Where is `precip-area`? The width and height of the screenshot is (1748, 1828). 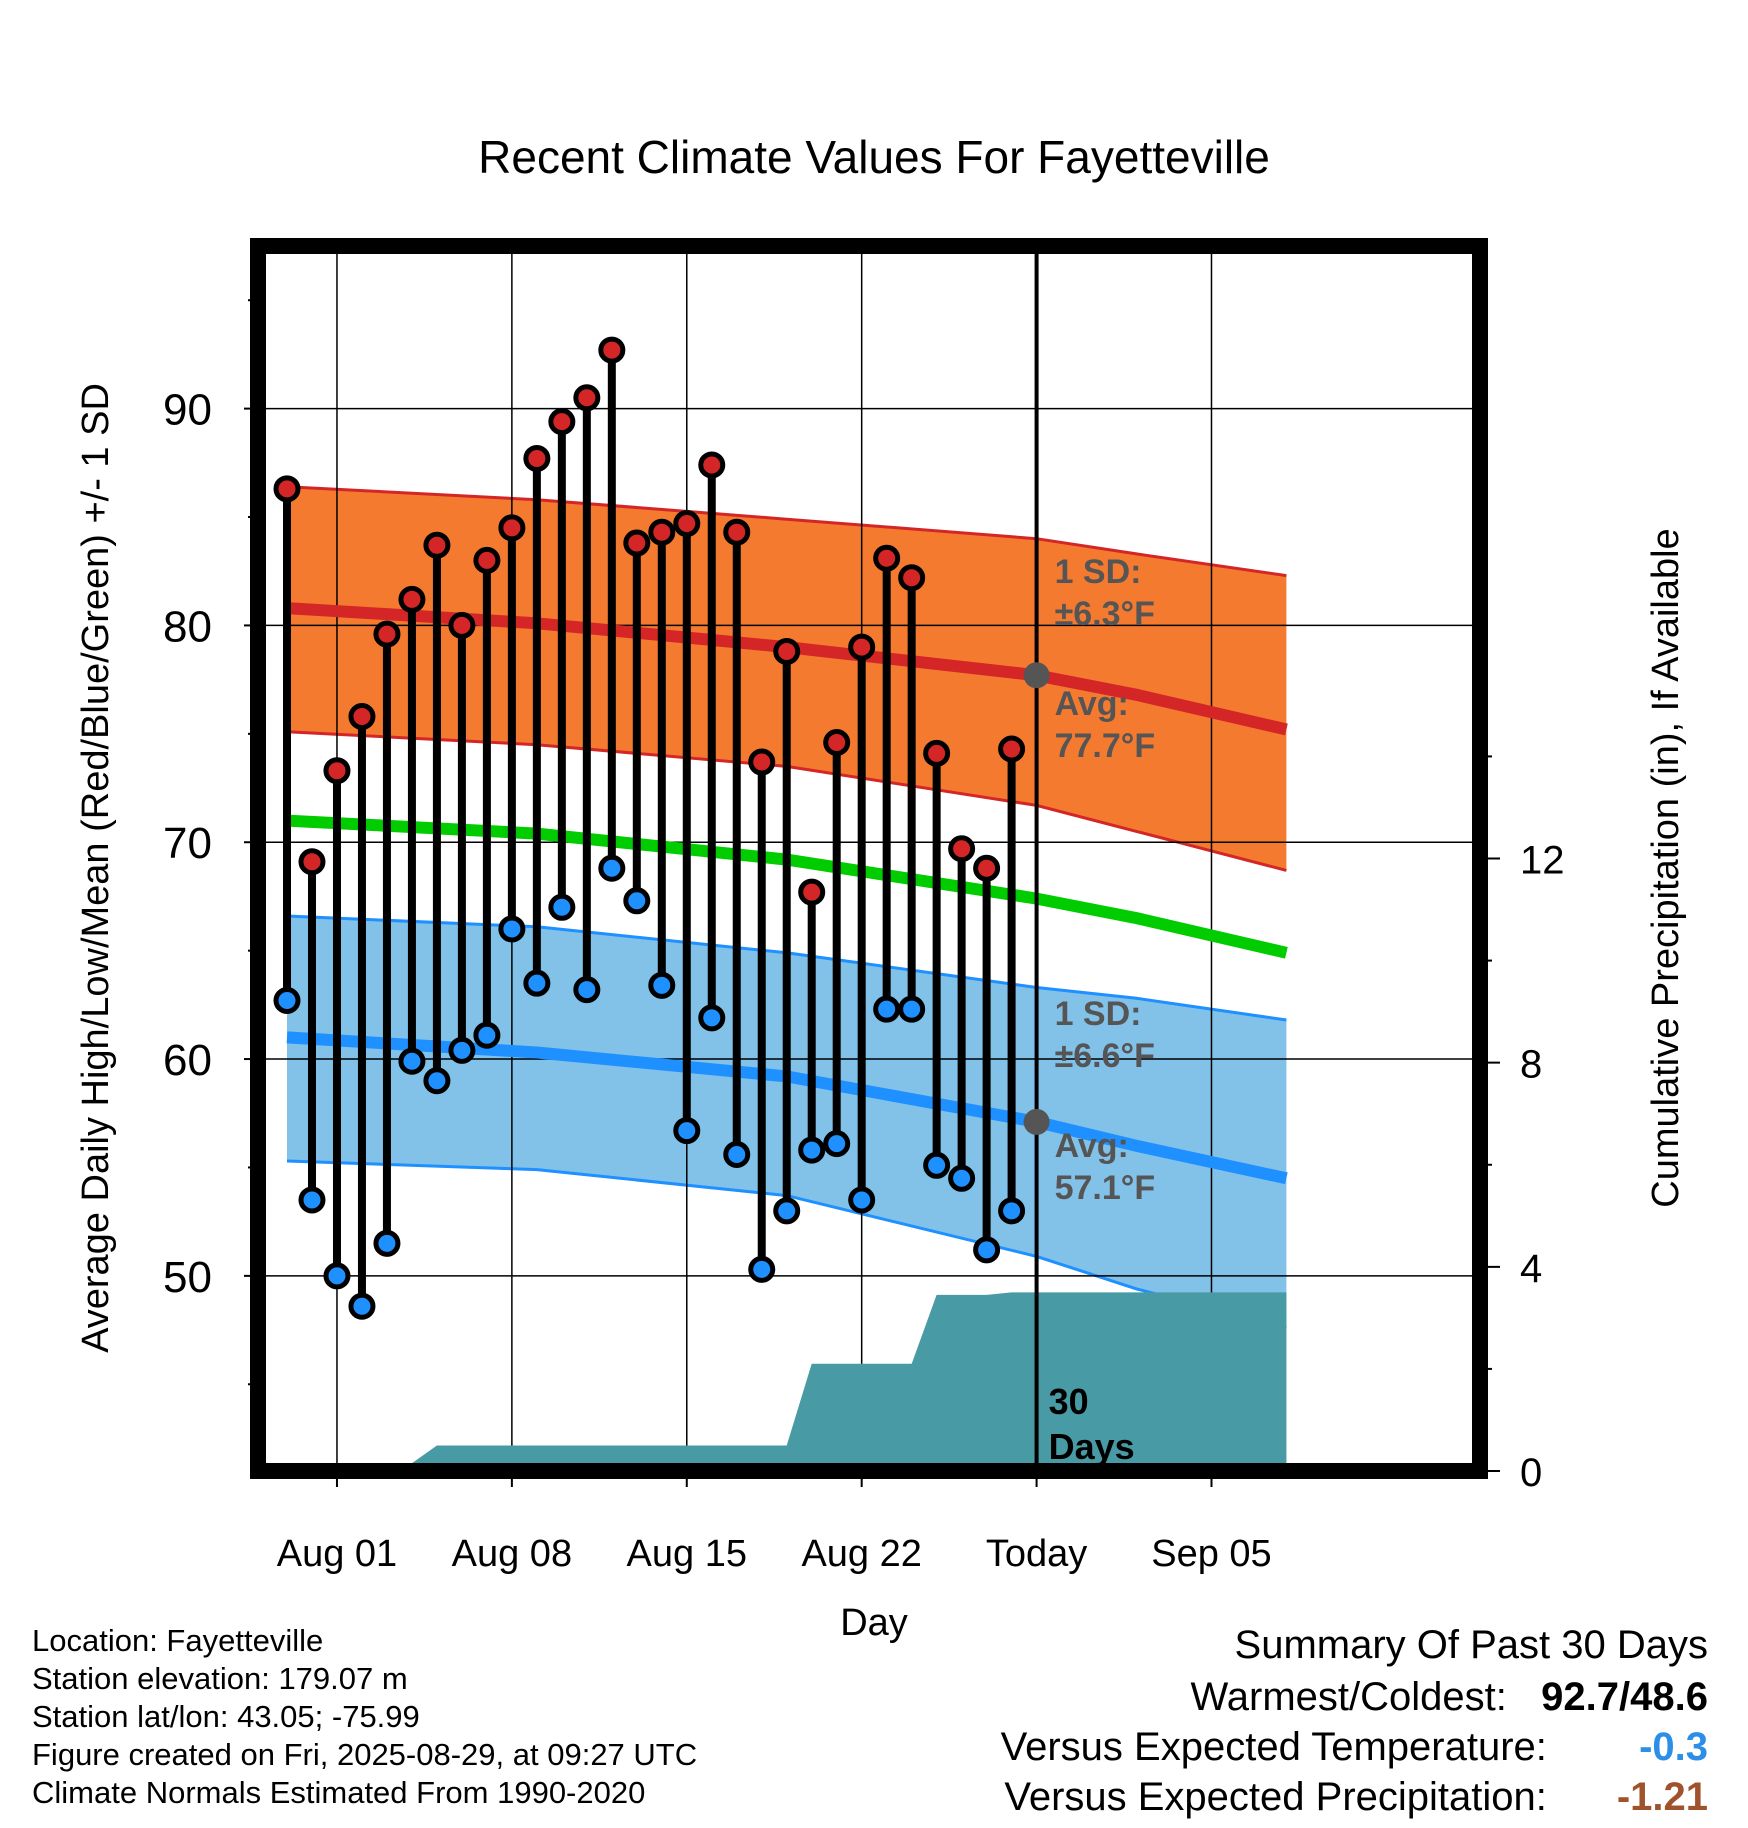 precip-area is located at coordinates (774, 1381).